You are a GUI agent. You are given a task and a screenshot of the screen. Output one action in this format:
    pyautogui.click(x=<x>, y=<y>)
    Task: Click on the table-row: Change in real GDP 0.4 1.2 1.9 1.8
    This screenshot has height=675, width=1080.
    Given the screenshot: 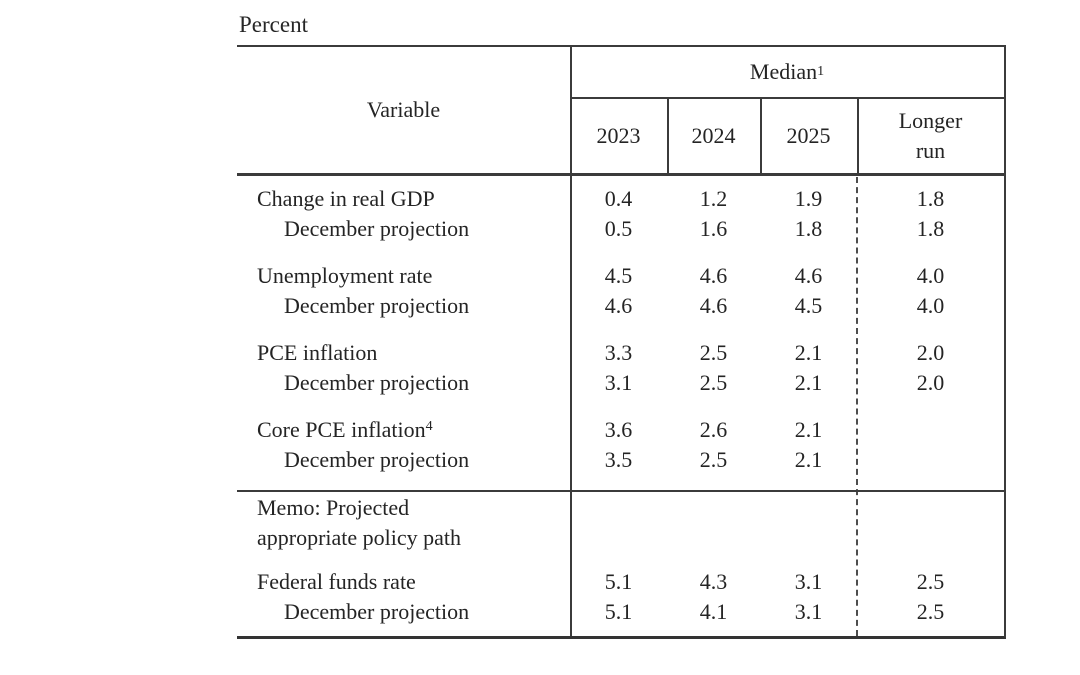 What is the action you would take?
    pyautogui.click(x=620, y=199)
    